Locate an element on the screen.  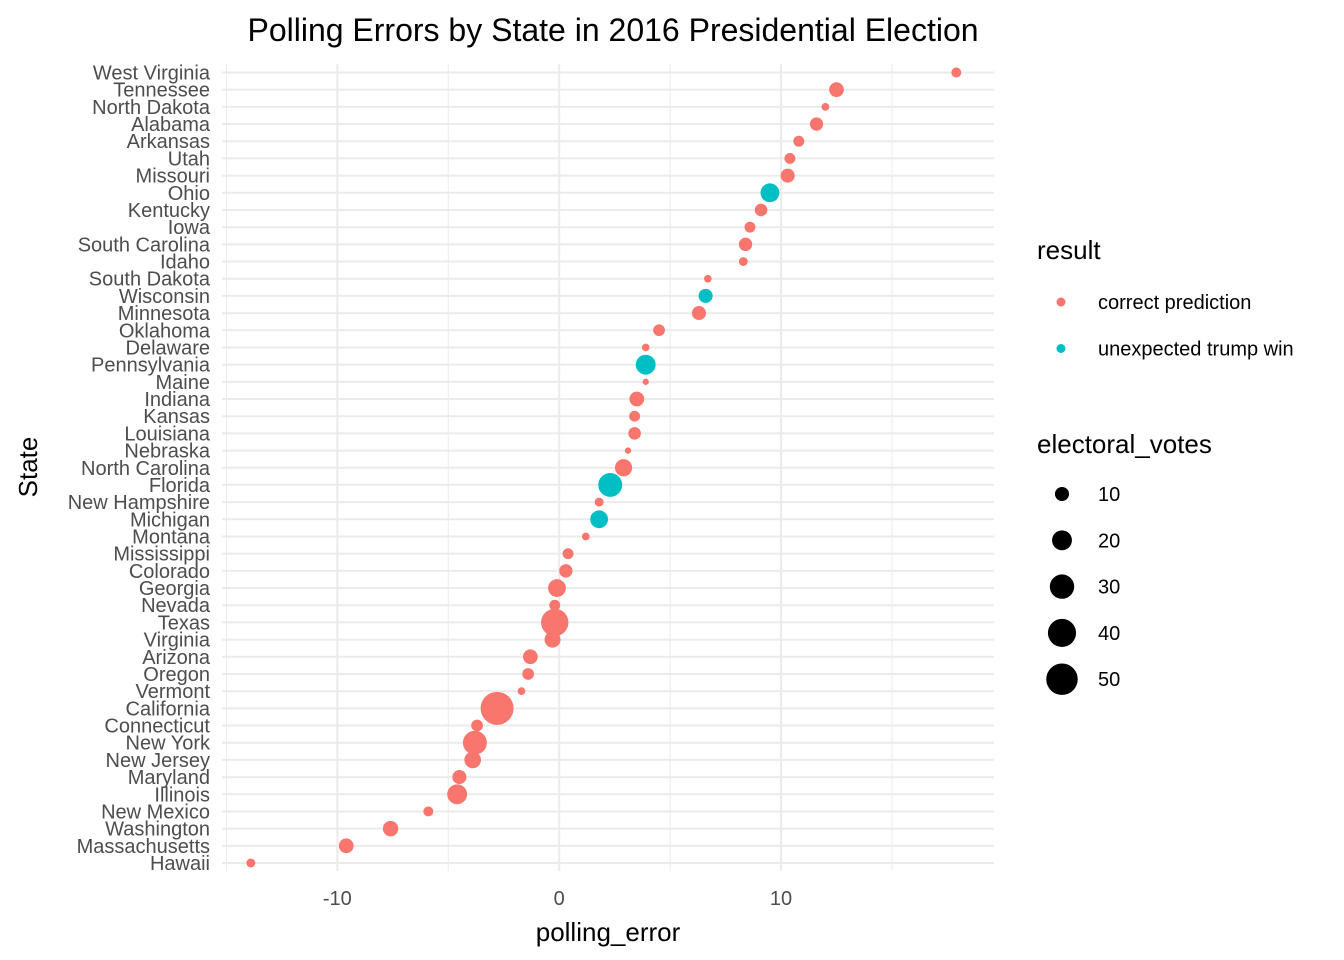
y-tick-label: South Carolina is located at coordinates (144, 245).